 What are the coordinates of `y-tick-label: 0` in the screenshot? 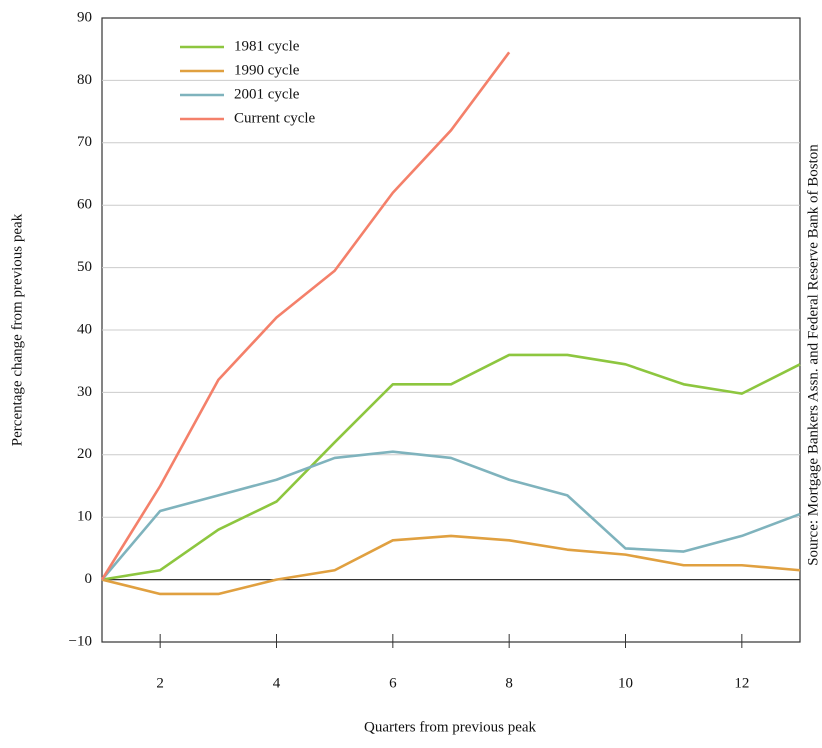 It's located at (89, 579).